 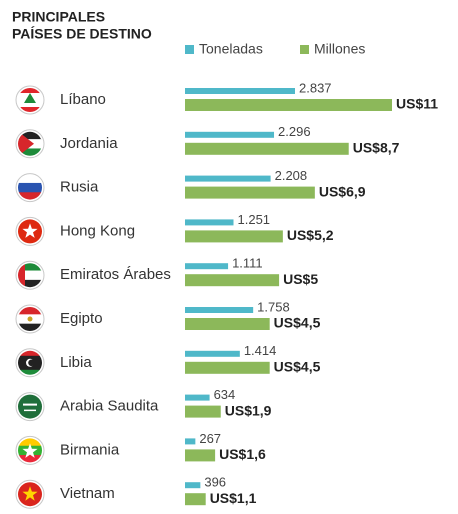 What do you see at coordinates (90, 449) in the screenshot?
I see `category-label: Birmania` at bounding box center [90, 449].